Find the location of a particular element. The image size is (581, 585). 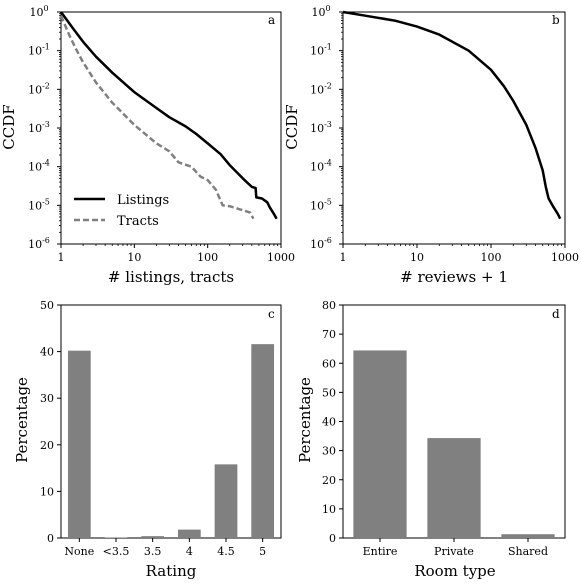

bar-4.5 is located at coordinates (226, 501).